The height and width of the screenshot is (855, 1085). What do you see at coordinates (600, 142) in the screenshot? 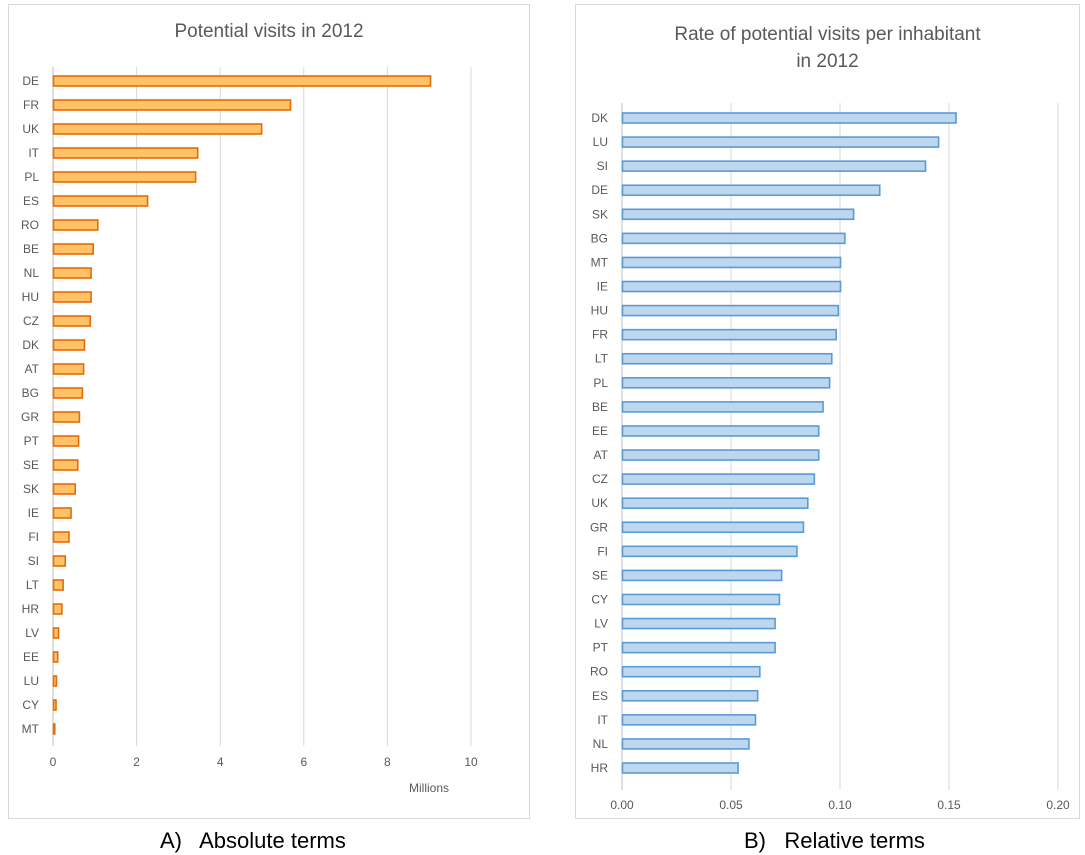
I see `category-label: LU` at bounding box center [600, 142].